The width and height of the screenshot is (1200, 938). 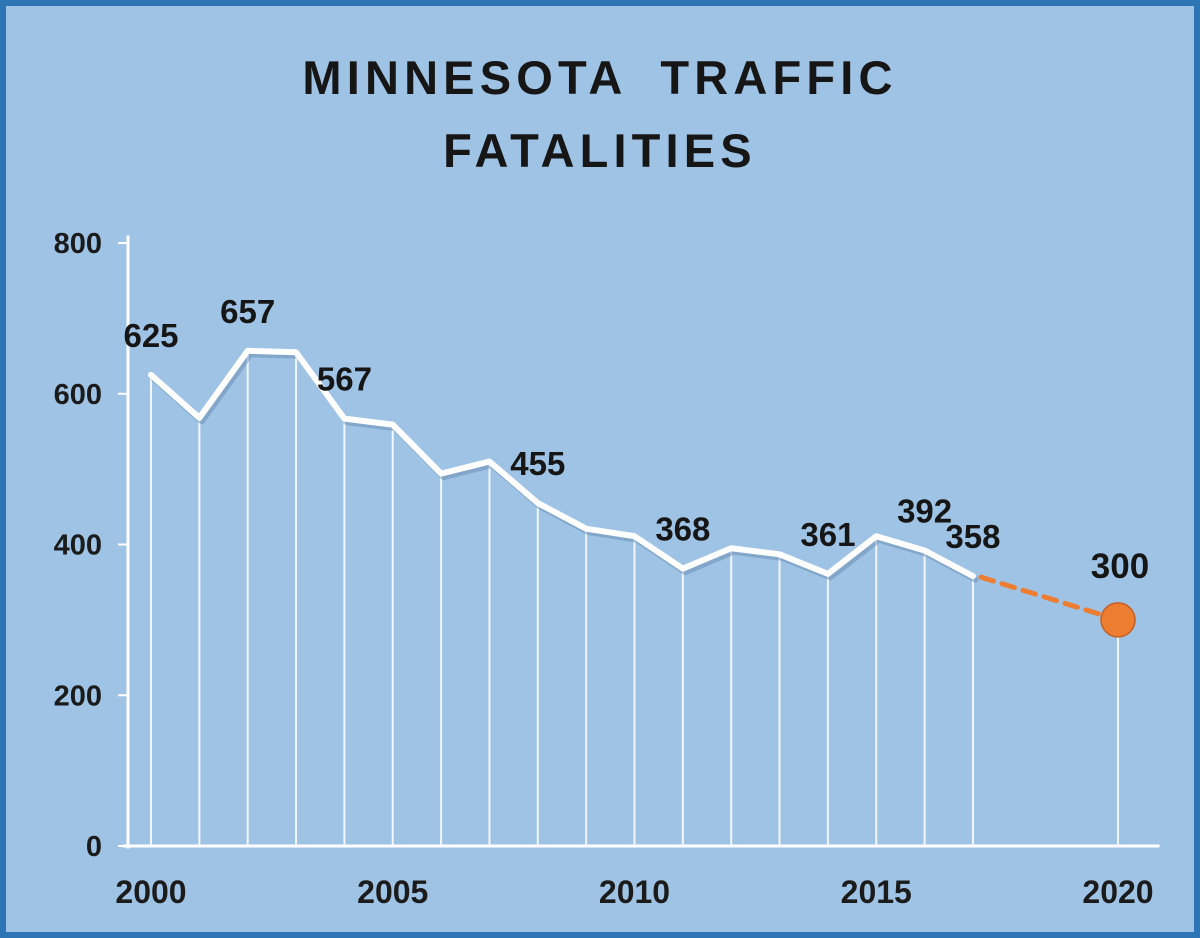 I want to click on y-tick-label: 0, so click(x=94, y=847).